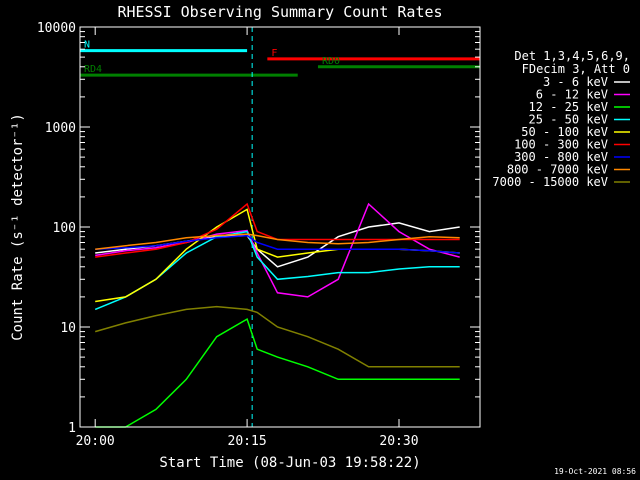 Image resolution: width=640 pixels, height=480 pixels. What do you see at coordinates (87, 45) in the screenshot?
I see `flag-bar-label: N` at bounding box center [87, 45].